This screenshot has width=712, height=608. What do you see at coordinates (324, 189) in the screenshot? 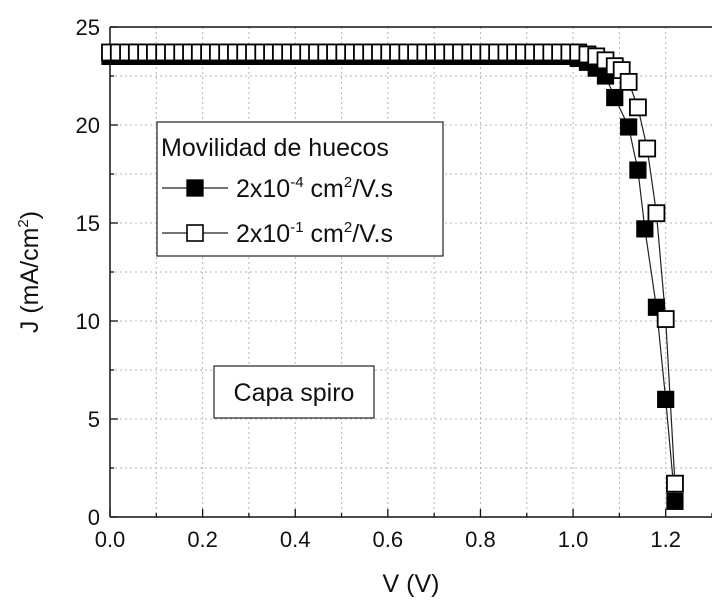
I see `legend-label-filled-unit: cm` at bounding box center [324, 189].